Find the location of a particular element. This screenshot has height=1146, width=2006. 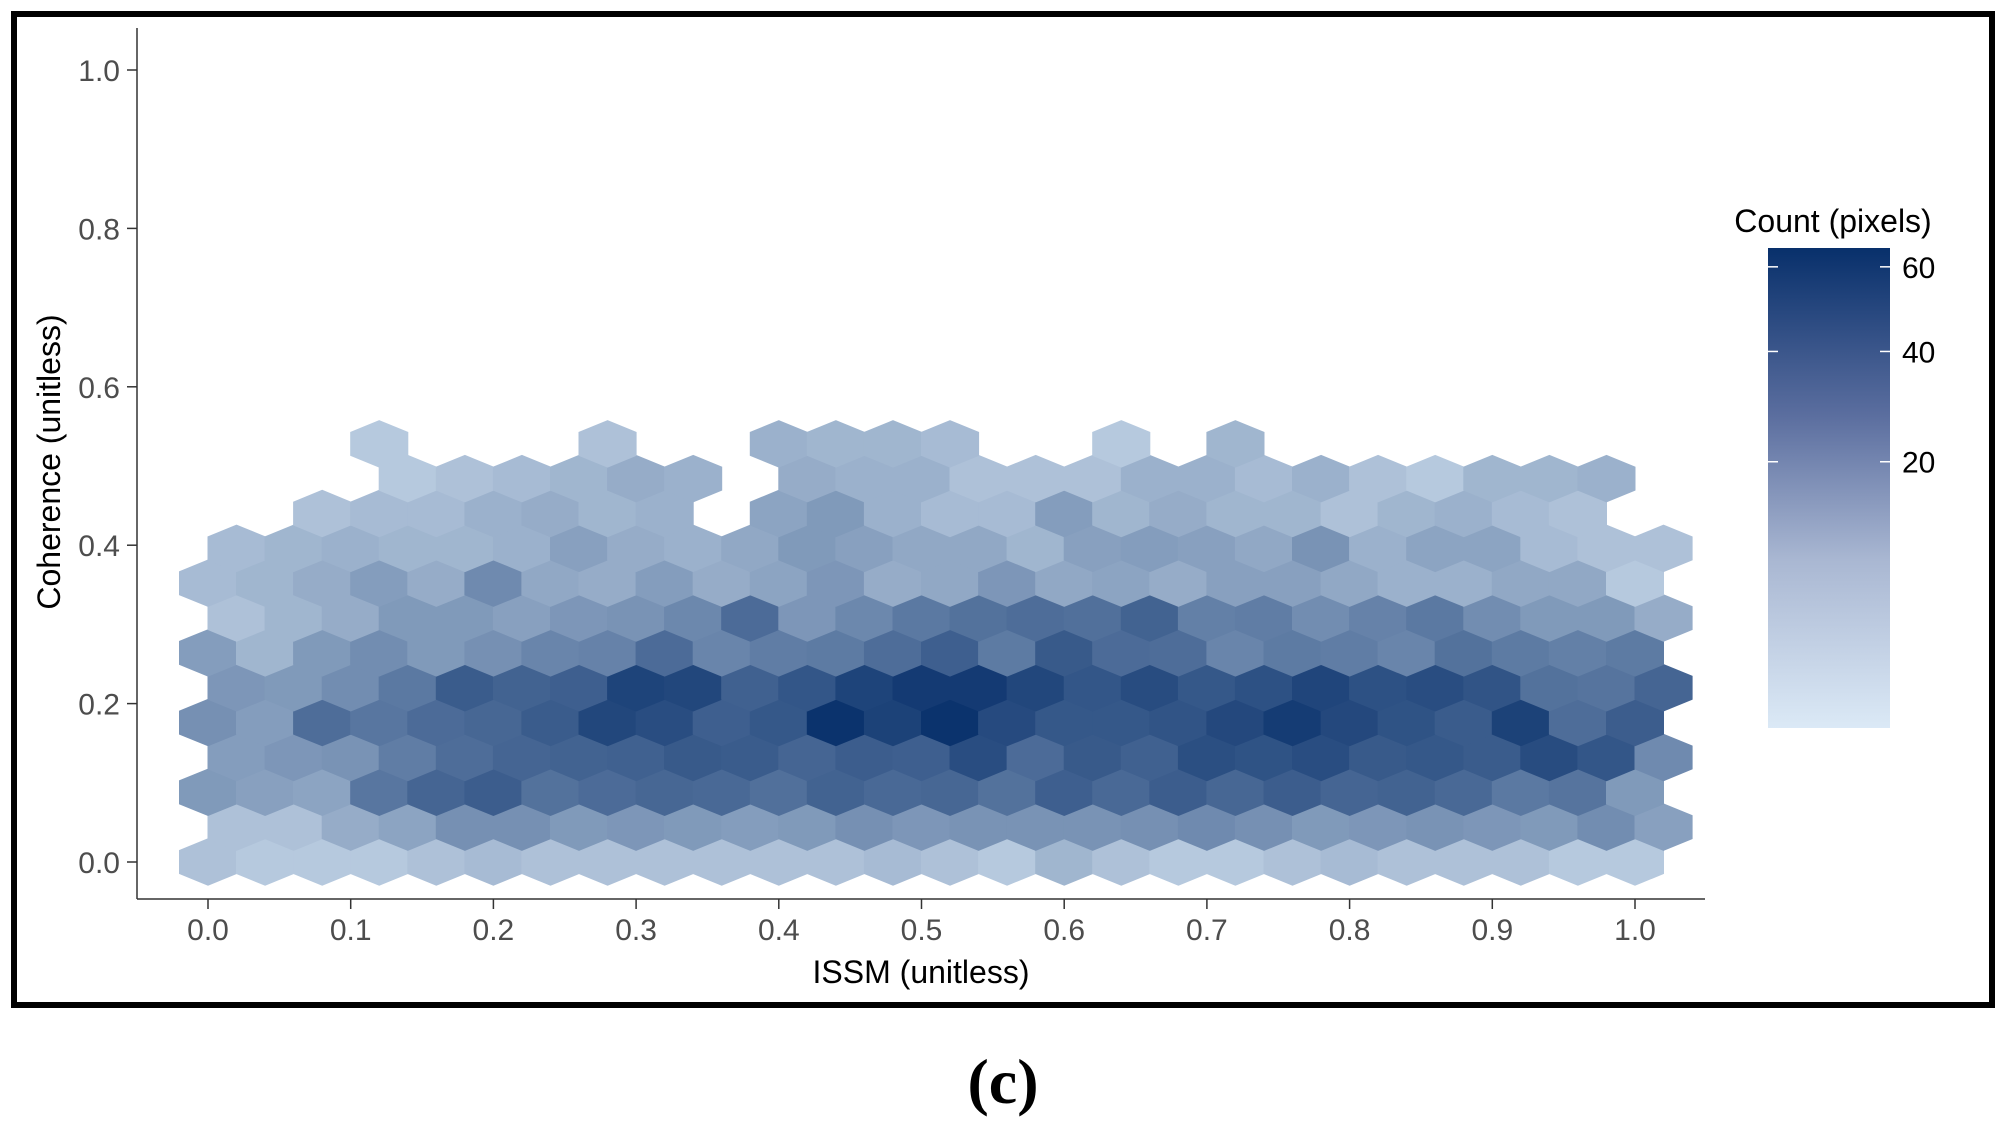

legend-ticks: 20 40 60 is located at coordinates (1851, 366).